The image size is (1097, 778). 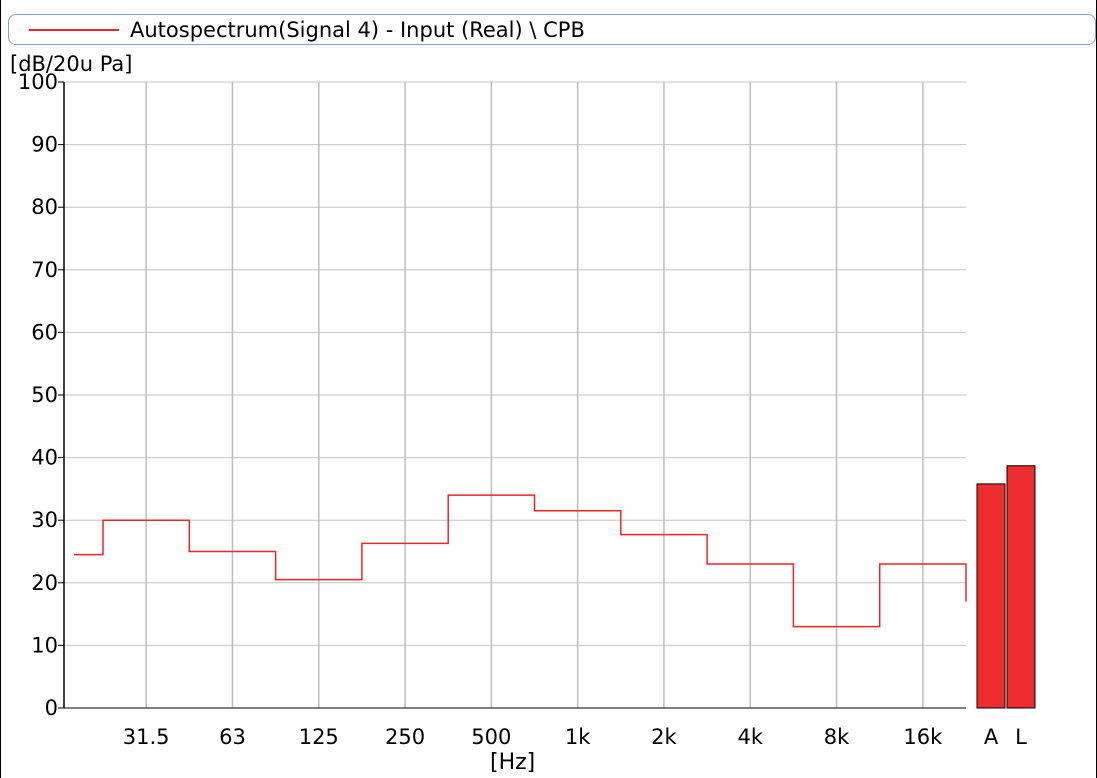 What do you see at coordinates (44, 583) in the screenshot?
I see `y-tick-label: 20` at bounding box center [44, 583].